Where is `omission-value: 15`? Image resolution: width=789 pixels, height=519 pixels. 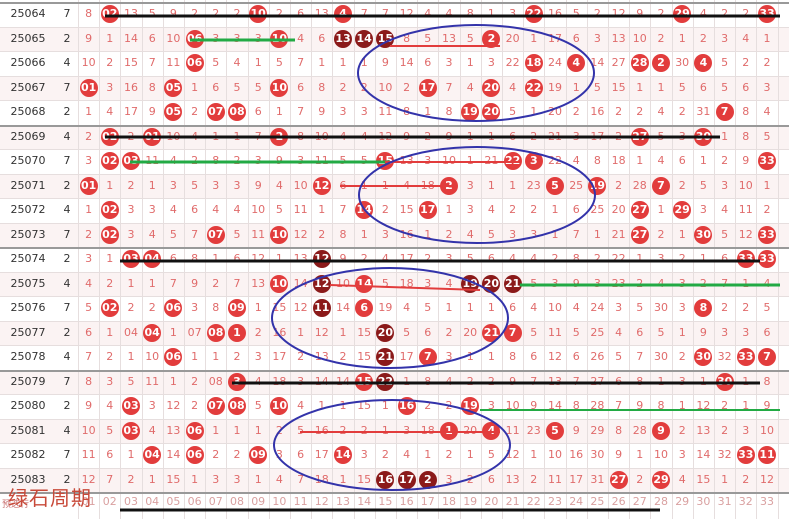
omission-value: 15 is located at coordinates (173, 479).